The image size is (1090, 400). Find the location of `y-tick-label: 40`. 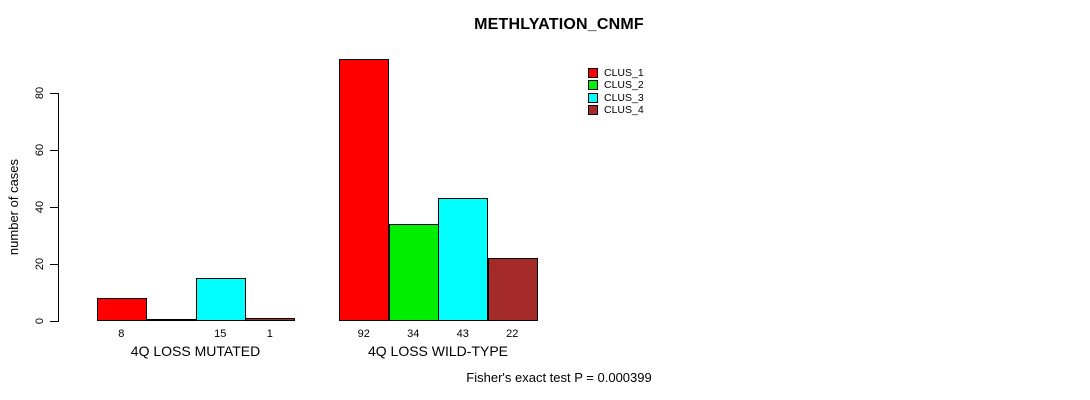

y-tick-label: 40 is located at coordinates (40, 207).